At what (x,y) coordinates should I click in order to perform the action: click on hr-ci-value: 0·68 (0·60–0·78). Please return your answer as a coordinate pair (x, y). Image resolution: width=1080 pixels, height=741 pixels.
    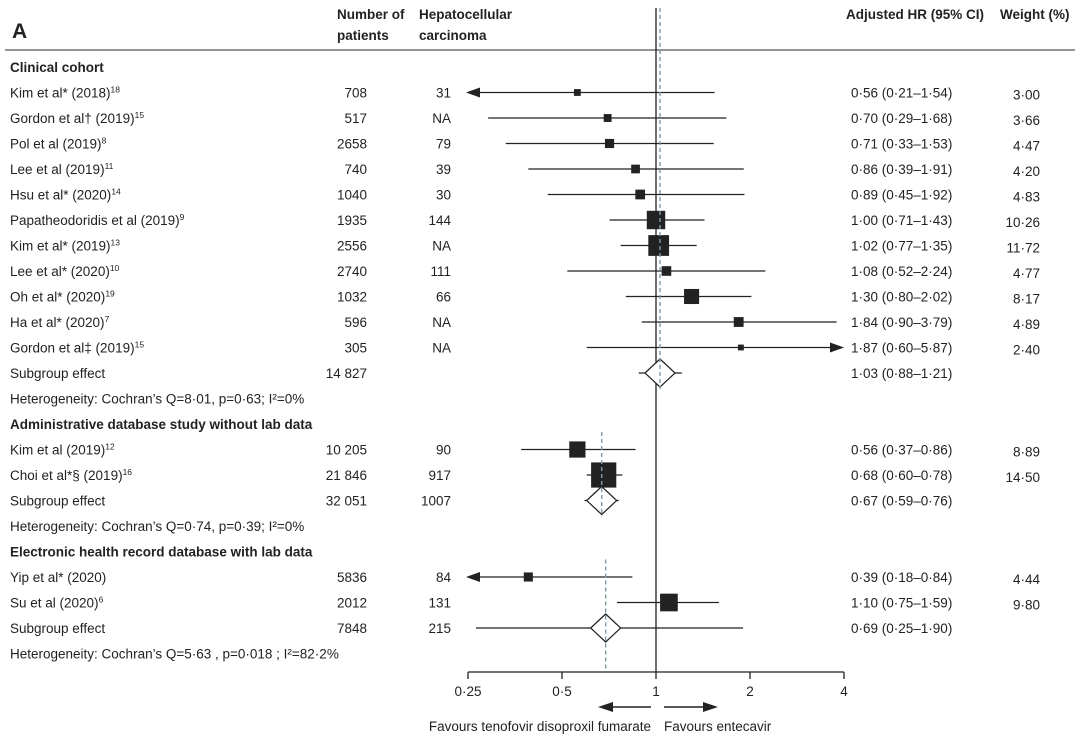
    Looking at the image, I should click on (901, 475).